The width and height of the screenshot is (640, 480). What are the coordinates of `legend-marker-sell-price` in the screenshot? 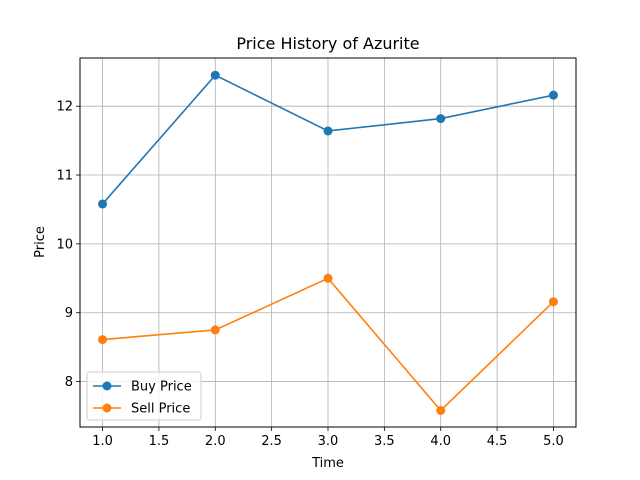 It's located at (107, 408).